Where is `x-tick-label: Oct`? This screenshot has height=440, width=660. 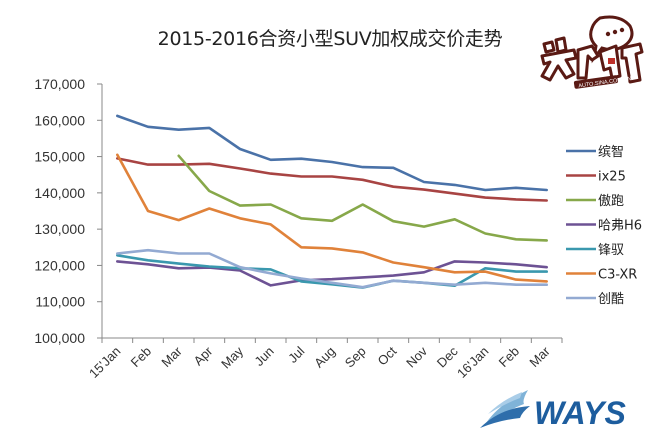 x-tick-label: Oct is located at coordinates (387, 355).